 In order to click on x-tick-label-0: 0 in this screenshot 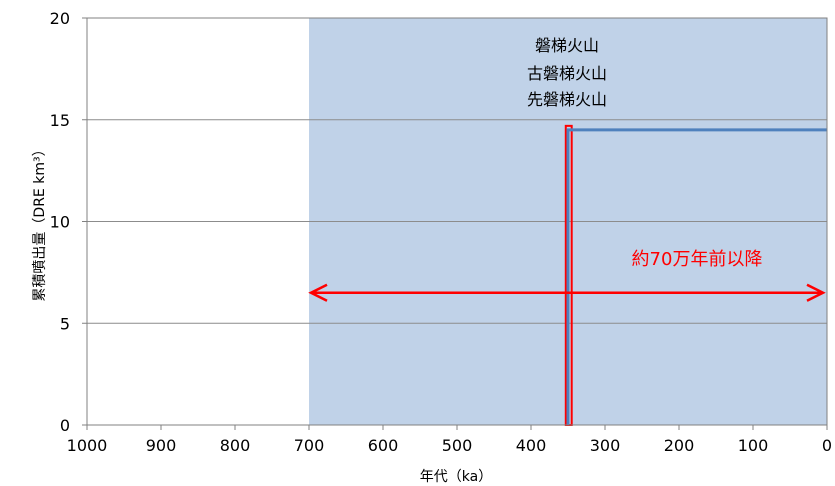, I will do `click(827, 445)`.